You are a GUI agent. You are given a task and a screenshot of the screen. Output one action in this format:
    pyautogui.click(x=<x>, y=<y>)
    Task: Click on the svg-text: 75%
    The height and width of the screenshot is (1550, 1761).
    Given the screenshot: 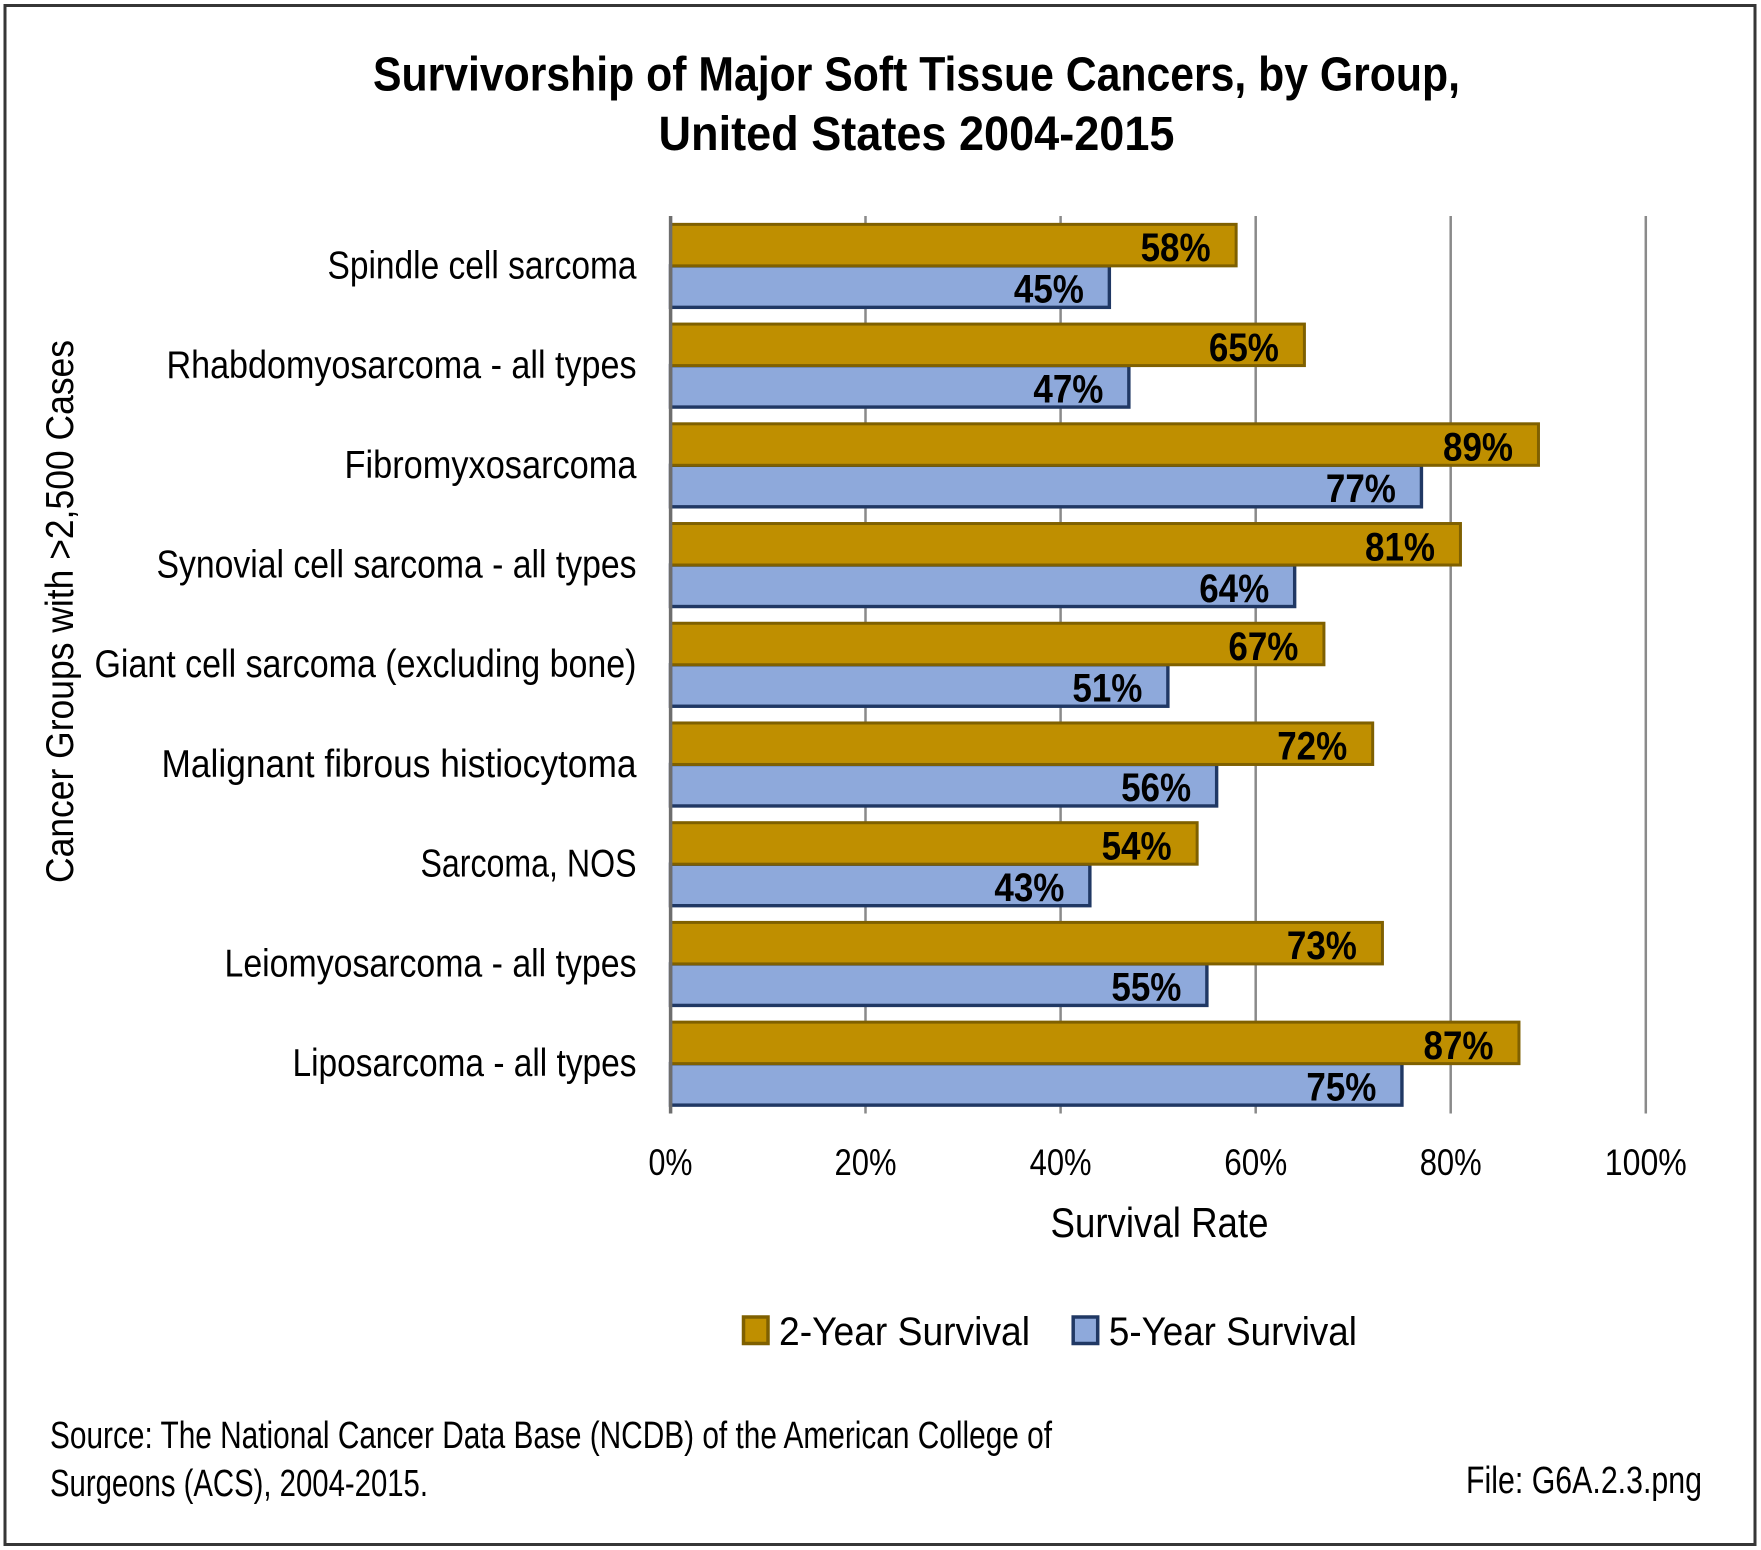 What is the action you would take?
    pyautogui.click(x=1341, y=1087)
    